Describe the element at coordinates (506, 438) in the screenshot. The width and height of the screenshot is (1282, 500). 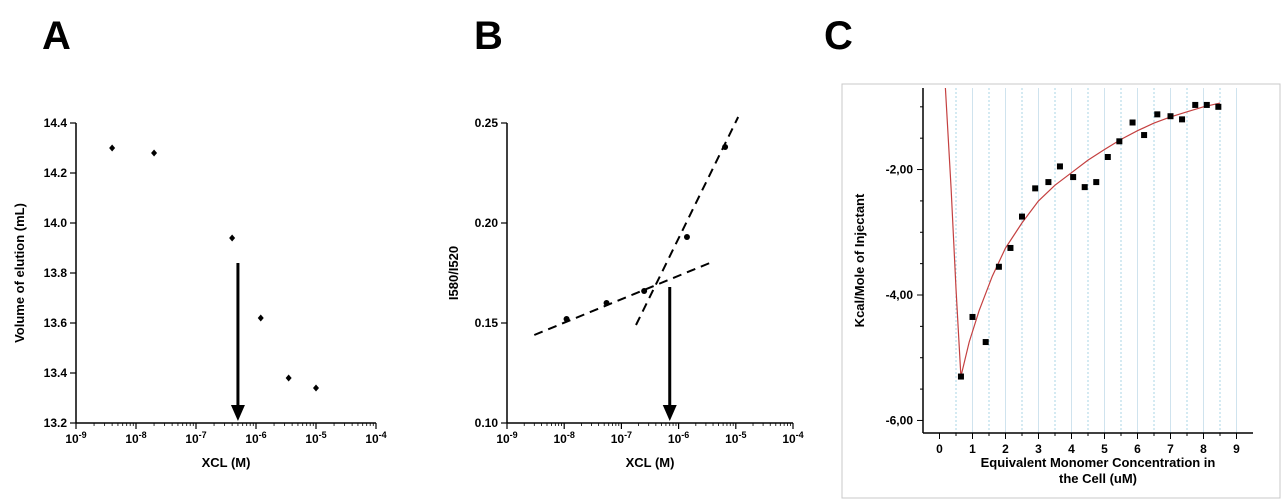
I see `b-x-tick-label: 10⁻⁹` at that location.